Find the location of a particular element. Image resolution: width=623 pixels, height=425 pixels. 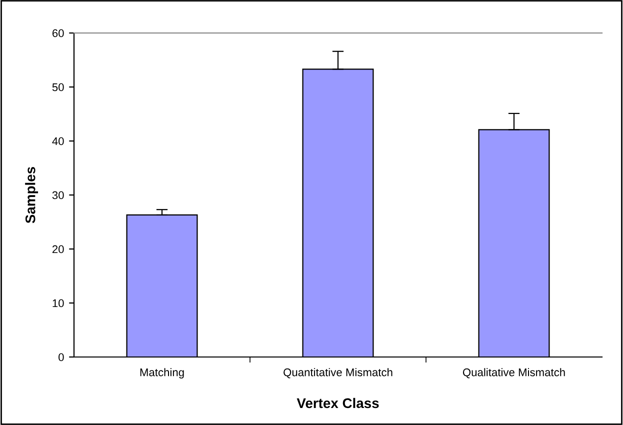

y-tick-label: 30 is located at coordinates (58, 195).